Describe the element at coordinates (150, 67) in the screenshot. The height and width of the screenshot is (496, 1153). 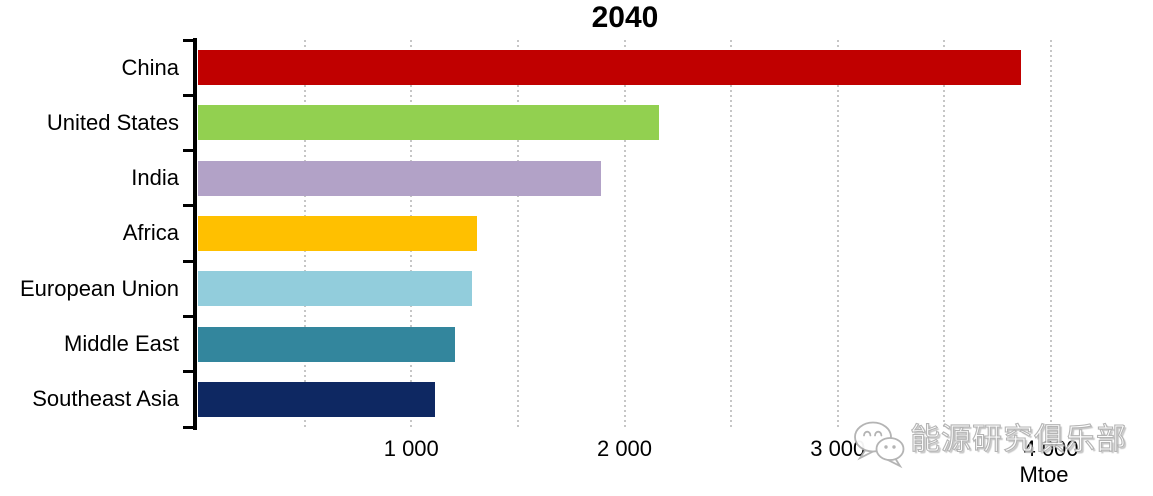
I see `category-label: China` at that location.